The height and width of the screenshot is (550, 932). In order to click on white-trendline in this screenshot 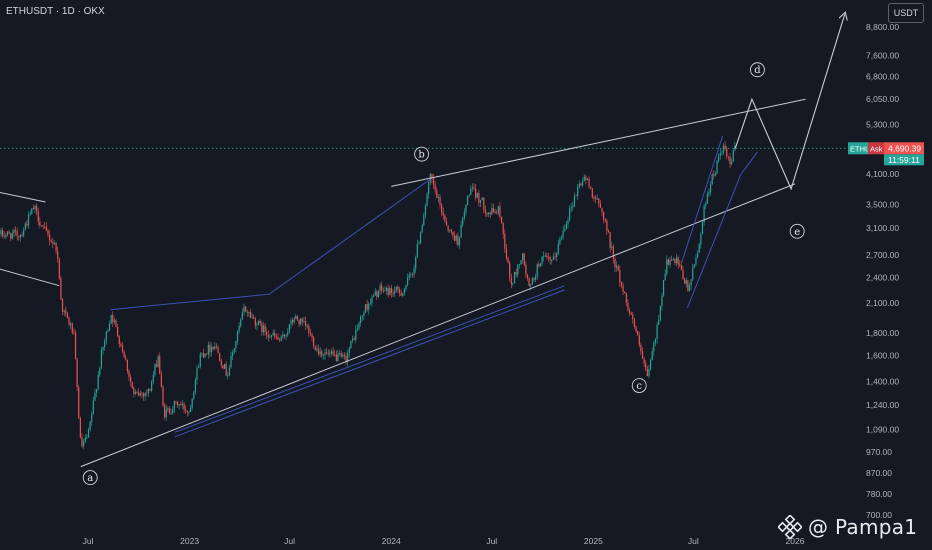, I will do `click(23, 197)`.